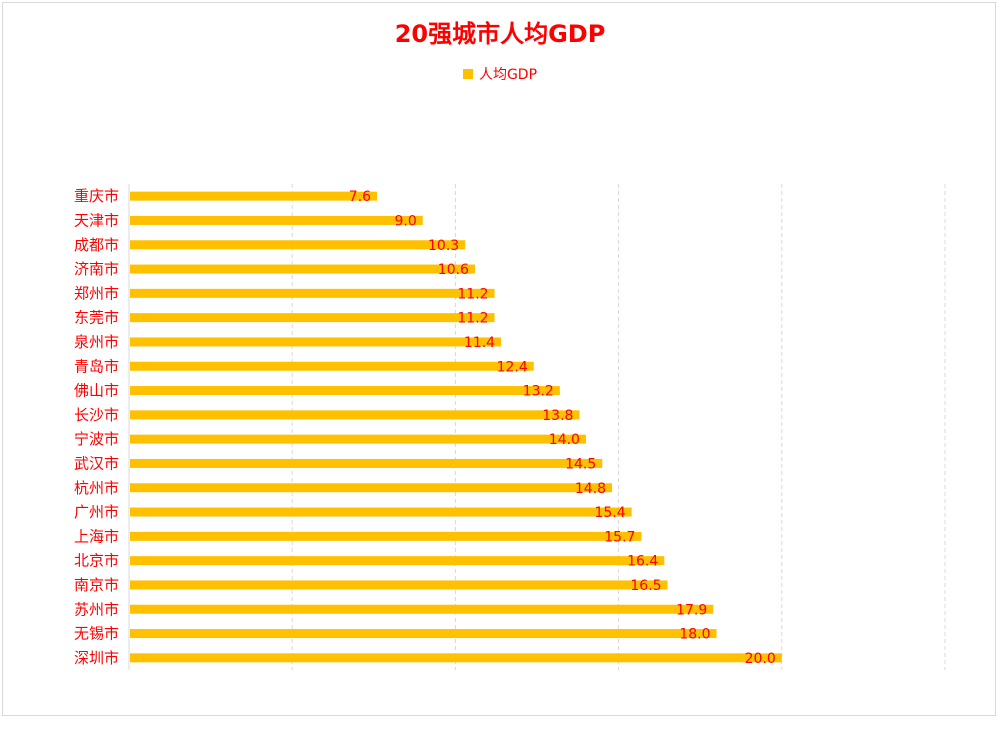  Describe the element at coordinates (96, 269) in the screenshot. I see `category-label: 济南市` at that location.